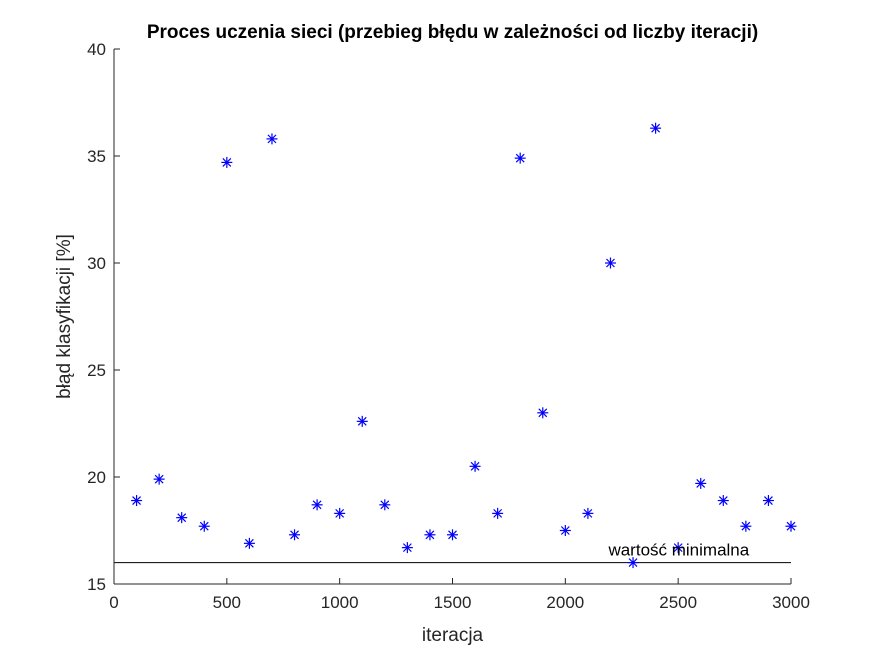 The height and width of the screenshot is (656, 875). I want to click on x-tick-label: 500, so click(227, 602).